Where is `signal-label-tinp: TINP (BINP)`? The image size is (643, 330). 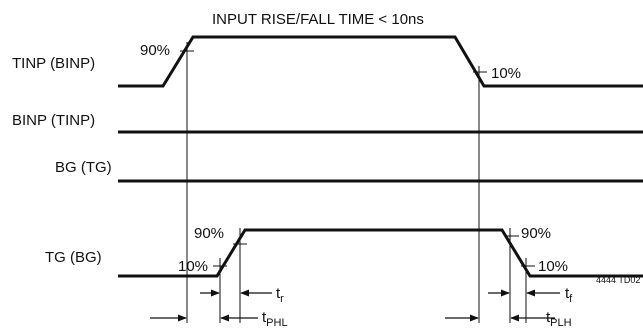 signal-label-tinp: TINP (BINP) is located at coordinates (53, 63).